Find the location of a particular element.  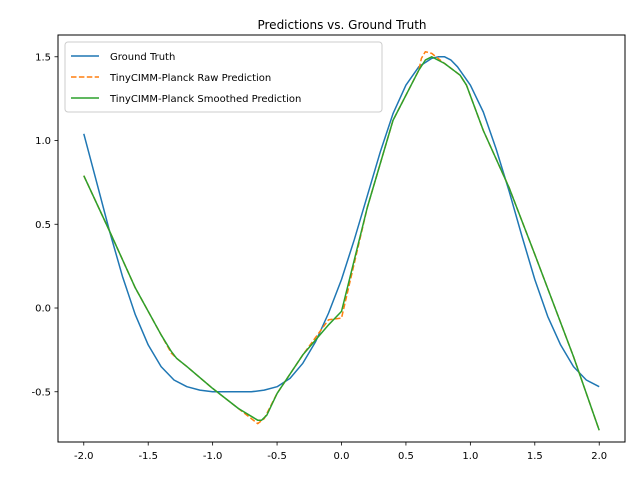

x-tick-label: -1.5 is located at coordinates (148, 456).